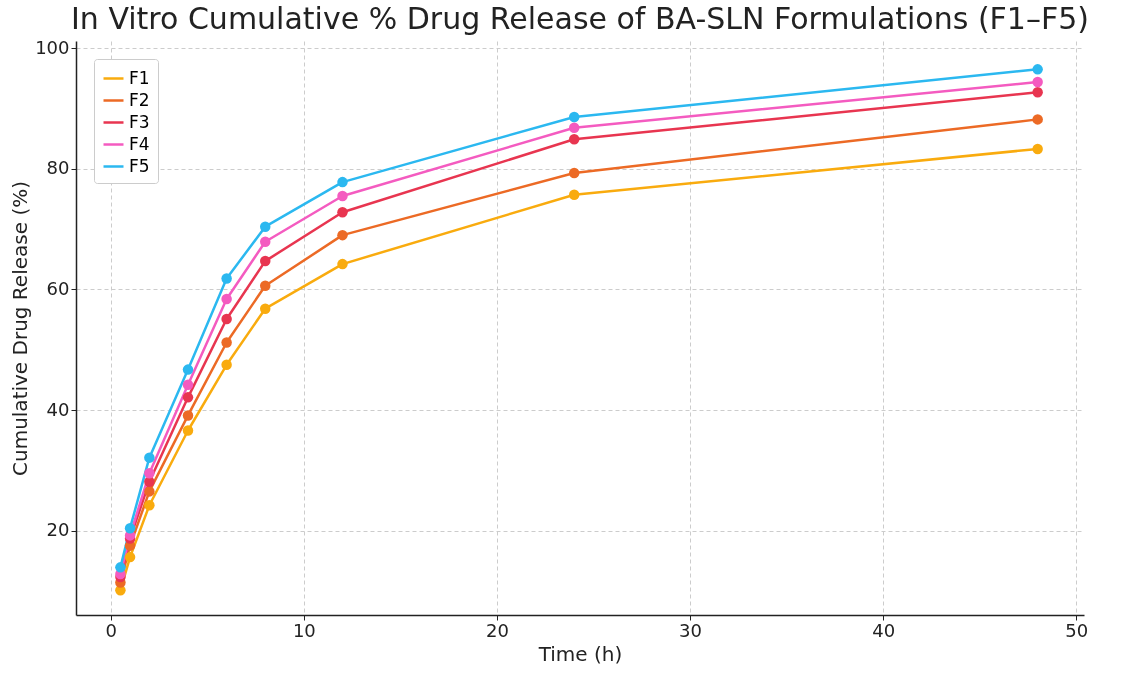 This screenshot has width=1143, height=682. What do you see at coordinates (139, 77) in the screenshot?
I see `legend-label: F1` at bounding box center [139, 77].